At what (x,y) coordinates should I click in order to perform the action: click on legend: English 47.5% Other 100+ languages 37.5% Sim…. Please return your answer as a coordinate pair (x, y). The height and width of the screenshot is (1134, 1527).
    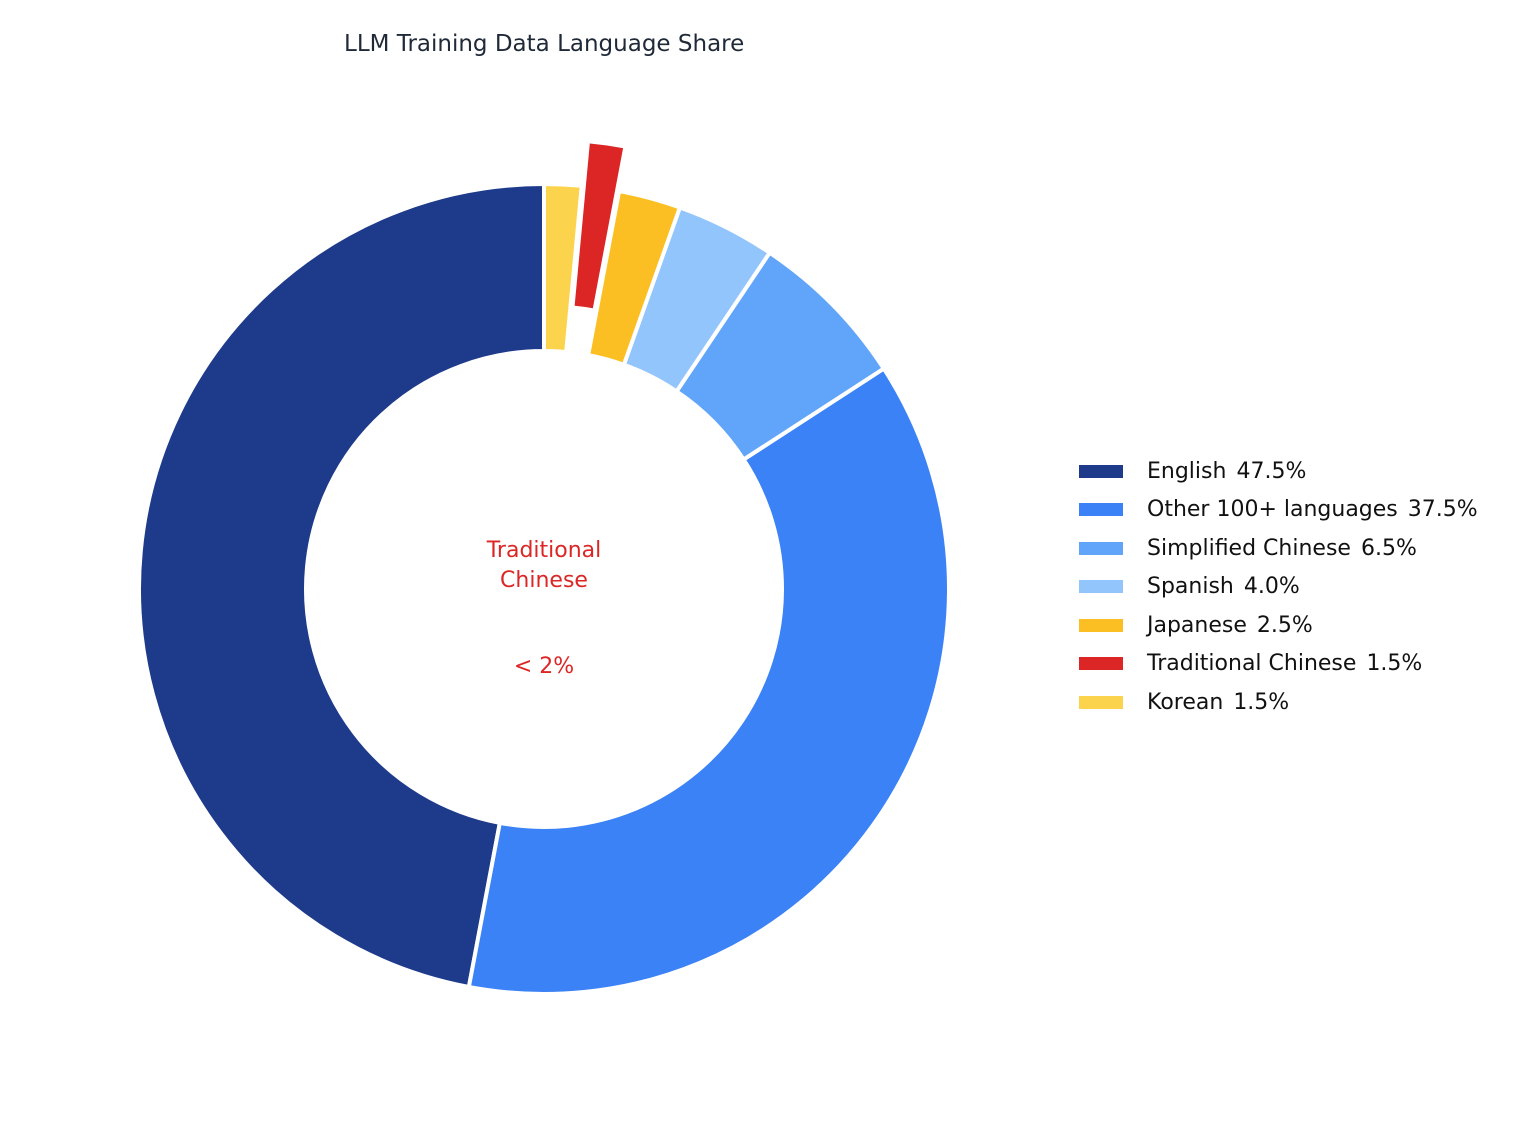
    Looking at the image, I should click on (1278, 587).